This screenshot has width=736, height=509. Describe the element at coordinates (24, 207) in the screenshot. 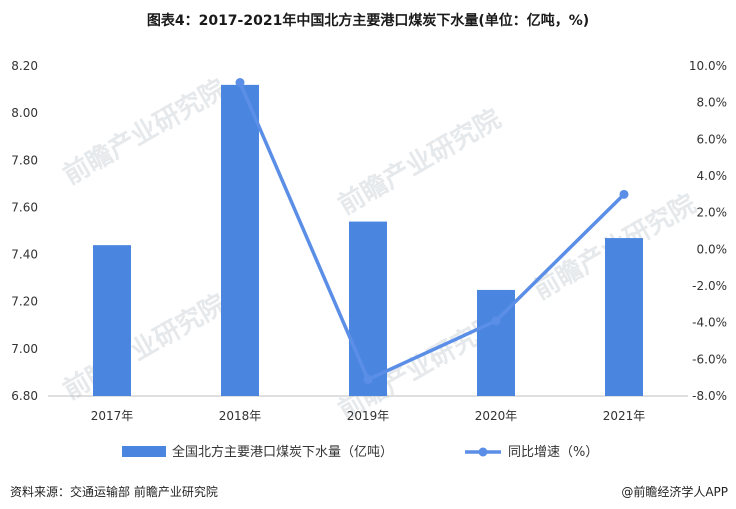

I see `left-tick-label: 7.60` at that location.